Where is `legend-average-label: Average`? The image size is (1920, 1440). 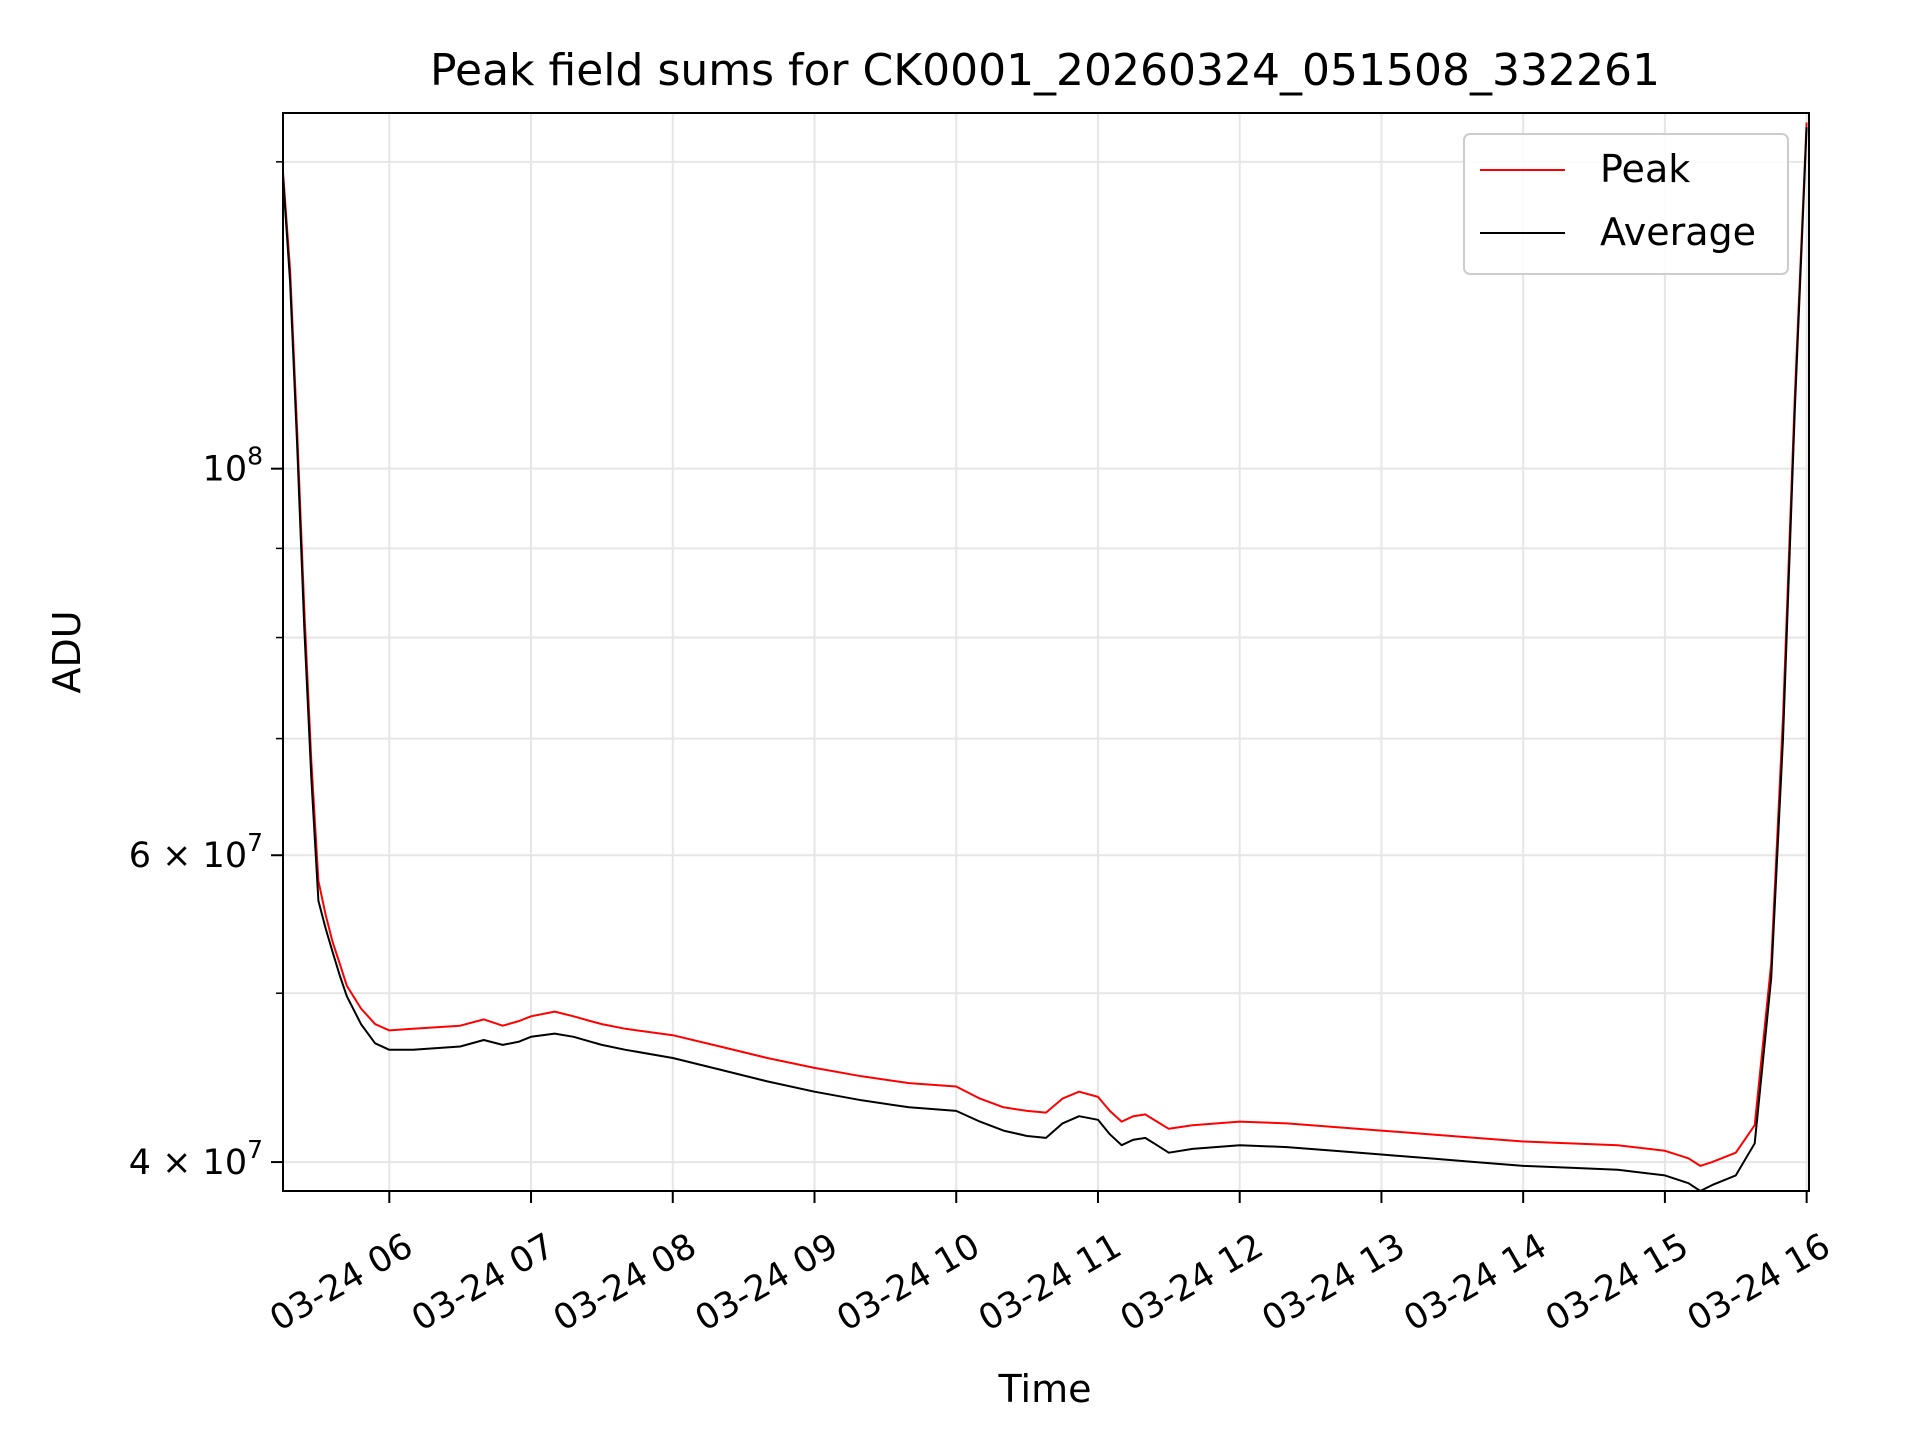
legend-average-label: Average is located at coordinates (1678, 232).